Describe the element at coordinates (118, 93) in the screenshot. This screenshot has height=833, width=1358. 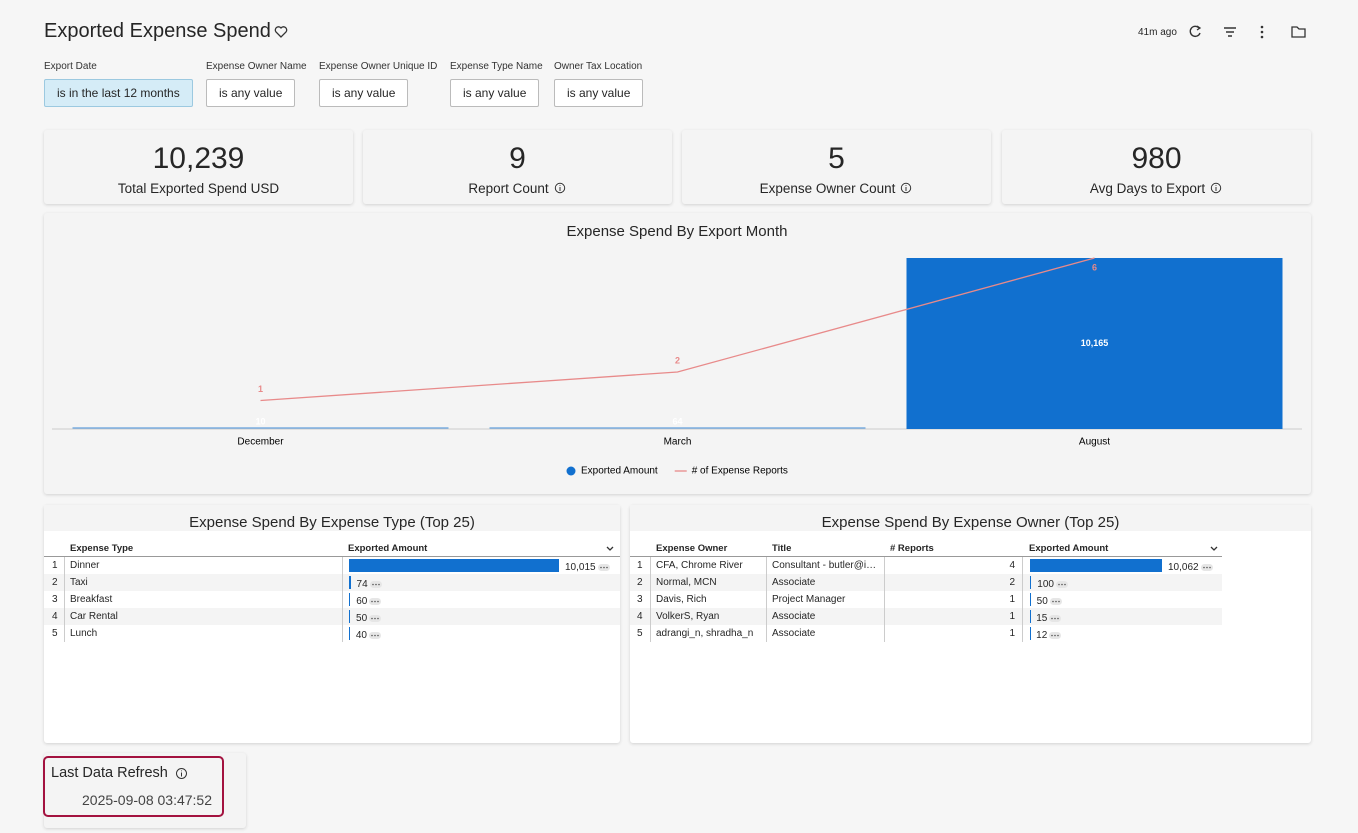
I see `filter-button: is in the last 12 months` at that location.